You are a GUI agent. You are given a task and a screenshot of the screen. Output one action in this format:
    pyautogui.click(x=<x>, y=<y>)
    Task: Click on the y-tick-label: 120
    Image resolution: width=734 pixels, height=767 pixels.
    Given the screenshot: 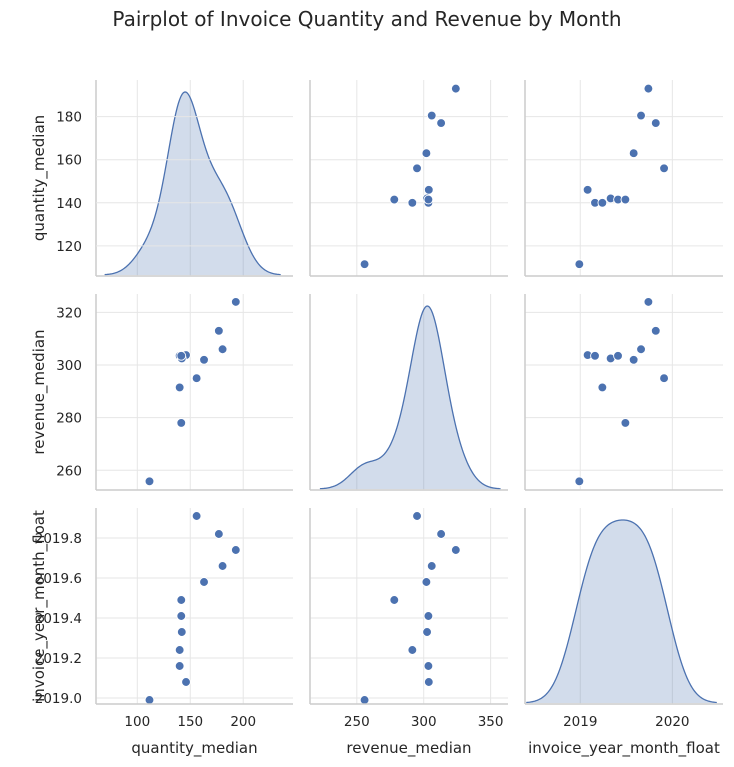 What is the action you would take?
    pyautogui.click(x=69, y=247)
    